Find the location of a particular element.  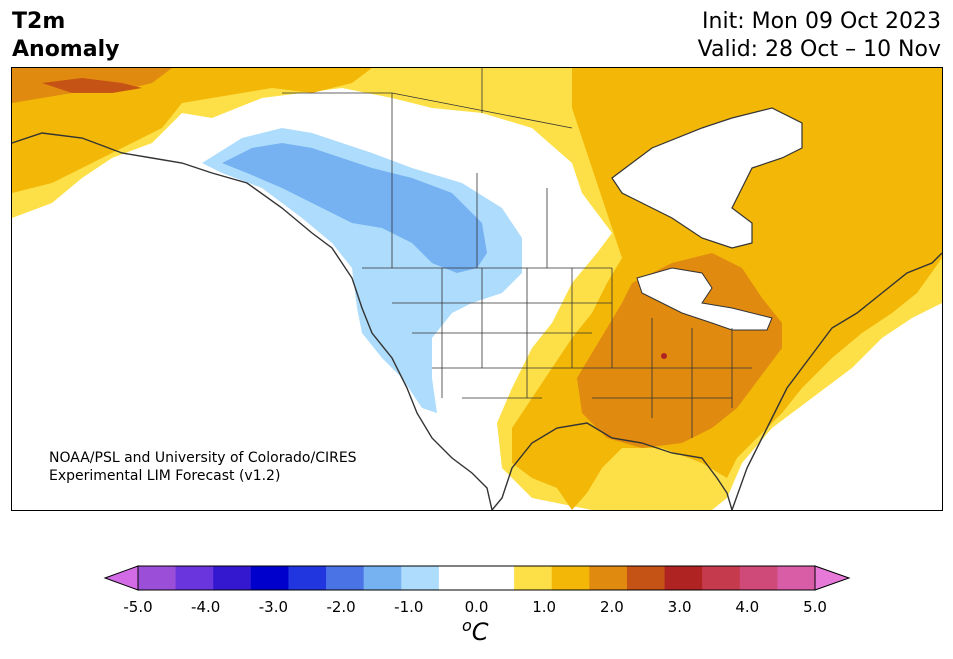

colorbar-extend-low is located at coordinates (121, 578).